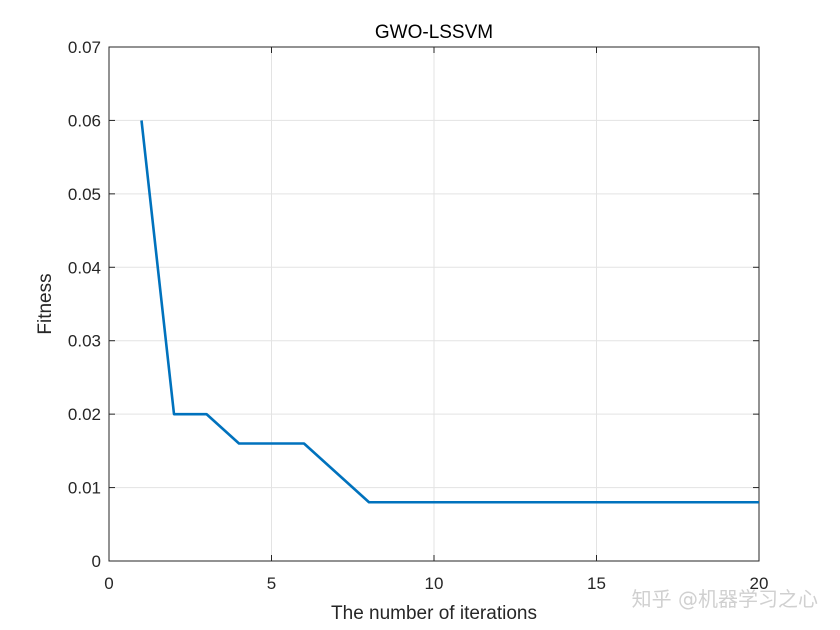  What do you see at coordinates (725, 599) in the screenshot?
I see `watermark: 知乎 @机器学习之心` at bounding box center [725, 599].